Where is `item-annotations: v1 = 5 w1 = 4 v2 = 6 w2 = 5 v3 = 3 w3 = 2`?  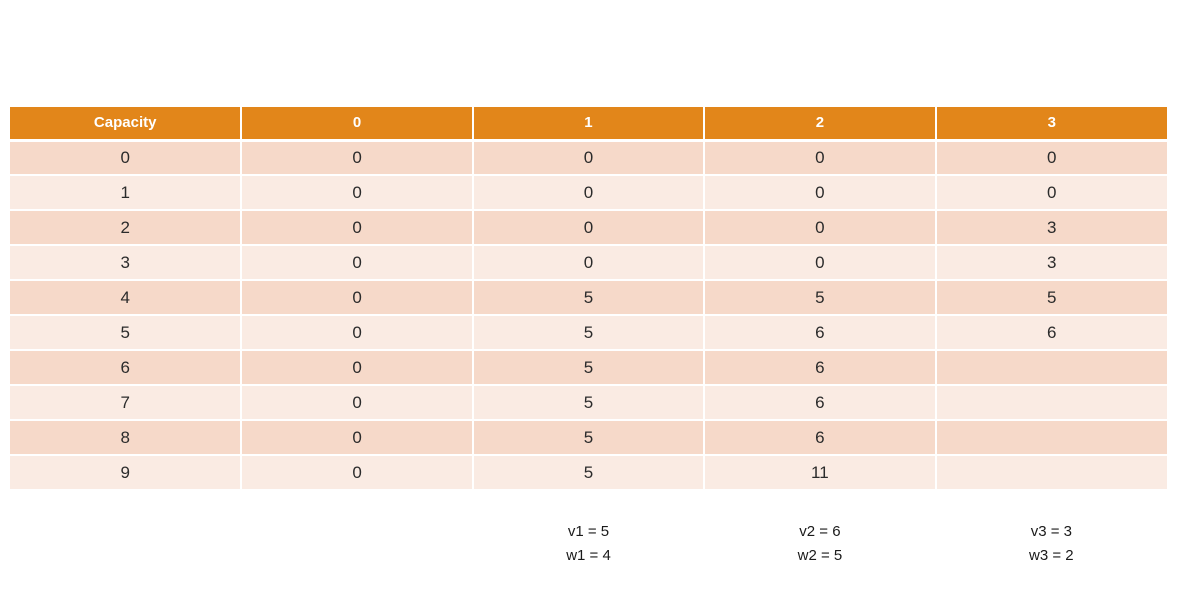
item-annotations: v1 = 5 w1 = 4 v2 = 6 w2 = 5 v3 = 3 w3 = 2 is located at coordinates (588, 544).